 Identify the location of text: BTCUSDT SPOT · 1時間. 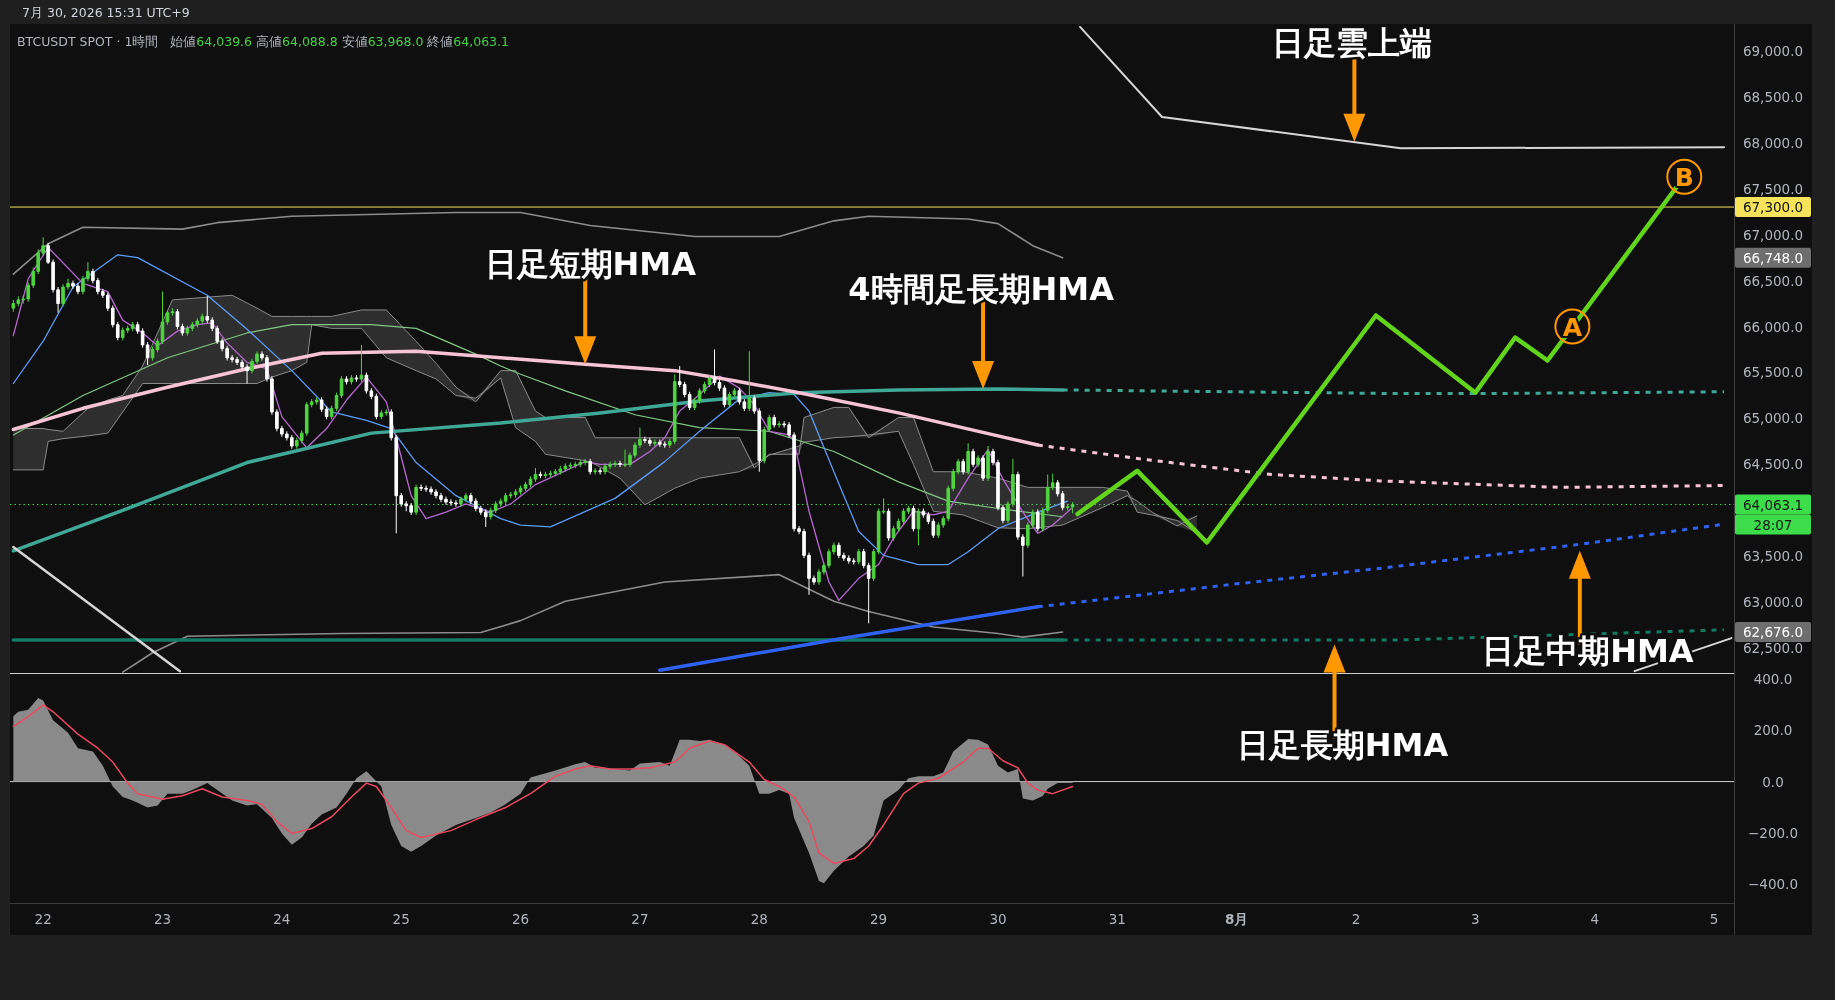
(88, 41).